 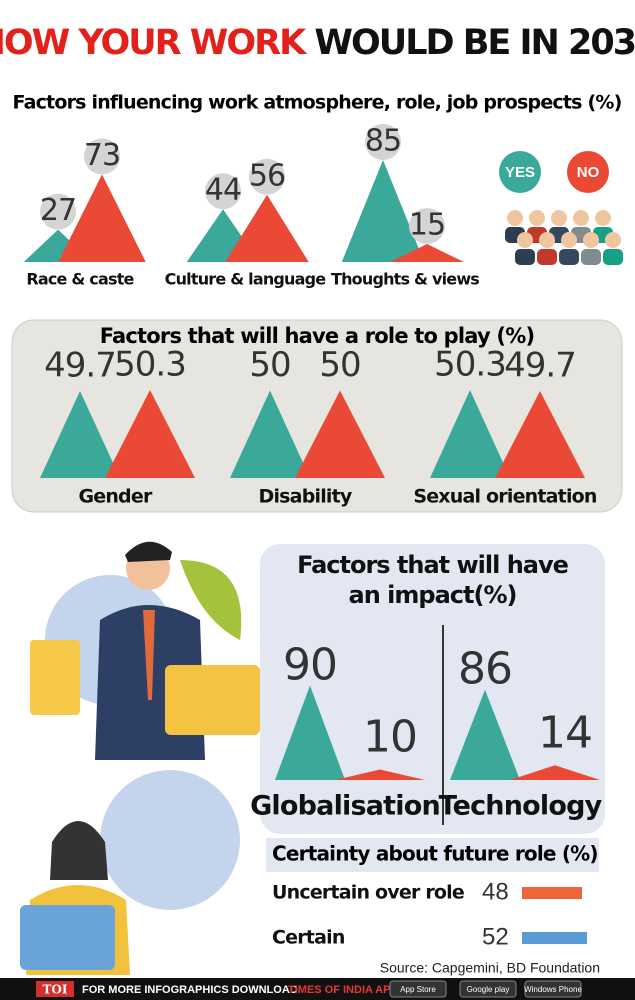 I want to click on value-label: 10, so click(x=390, y=737).